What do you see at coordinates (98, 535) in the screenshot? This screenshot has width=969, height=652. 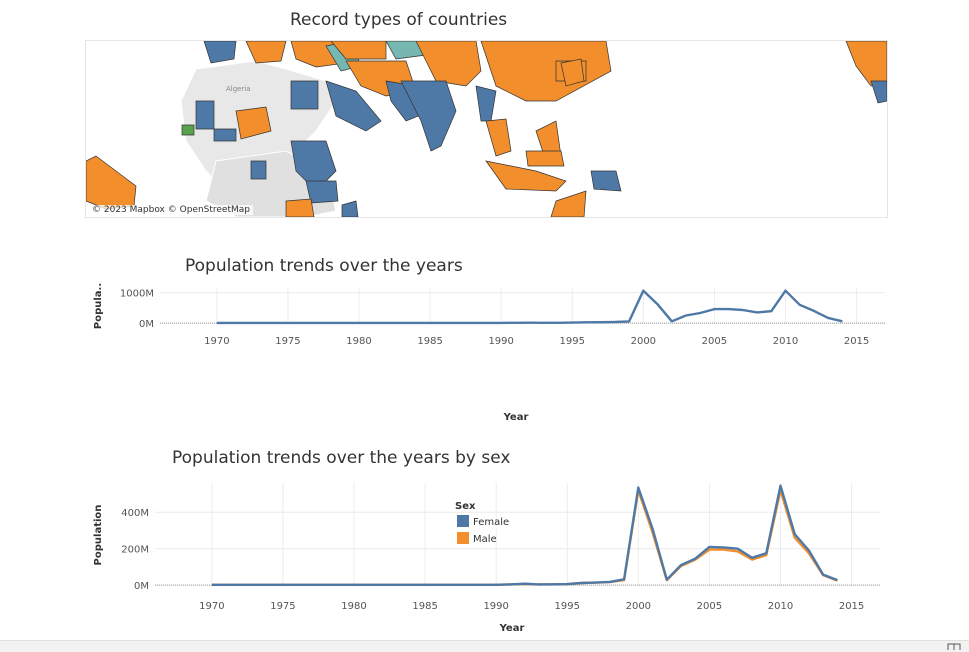 I see `y-axis-label: Population` at bounding box center [98, 535].